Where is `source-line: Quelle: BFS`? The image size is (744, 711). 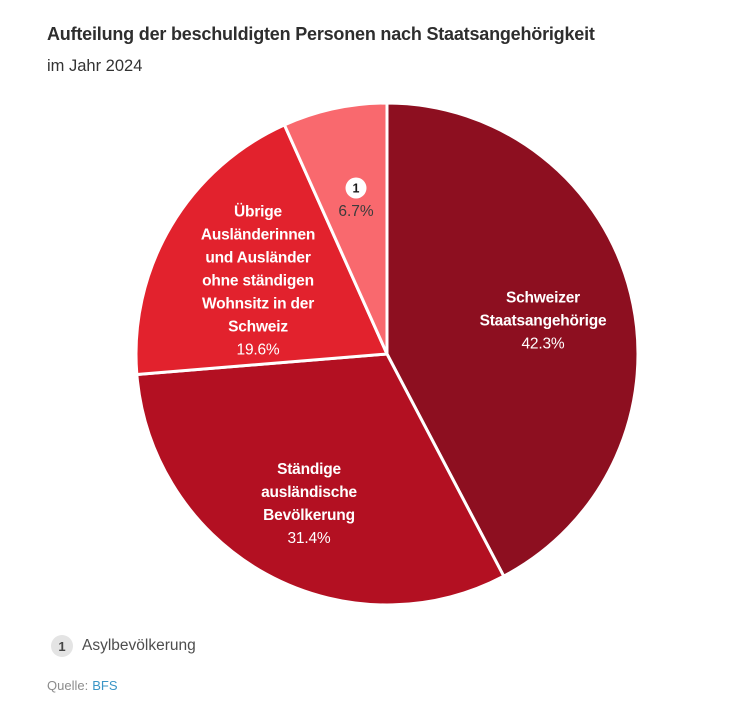 source-line: Quelle: BFS is located at coordinates (82, 685).